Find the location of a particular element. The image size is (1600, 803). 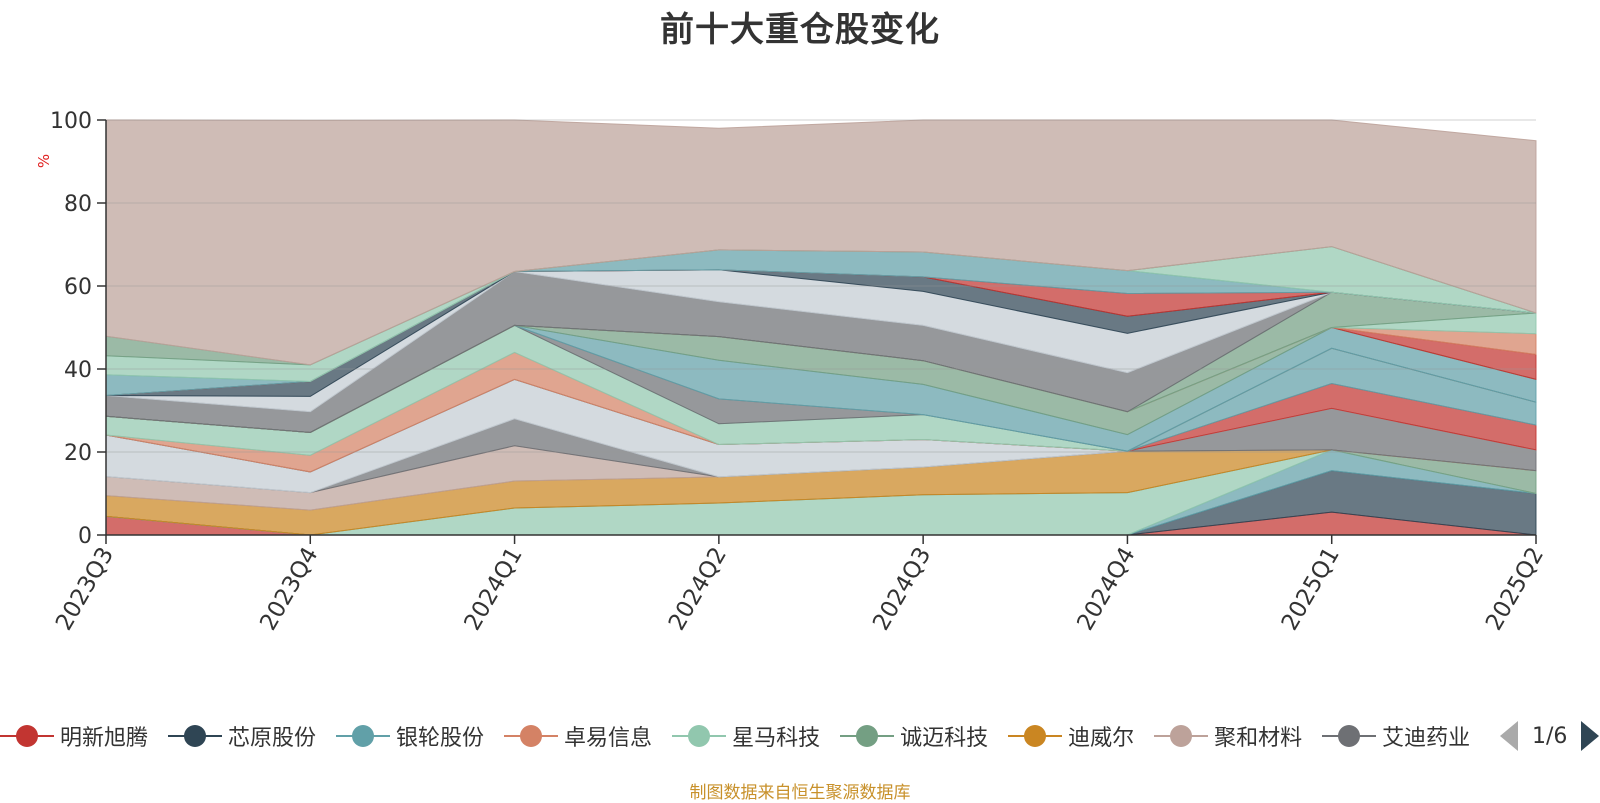

y-tick-label-40: 40 is located at coordinates (78, 370).